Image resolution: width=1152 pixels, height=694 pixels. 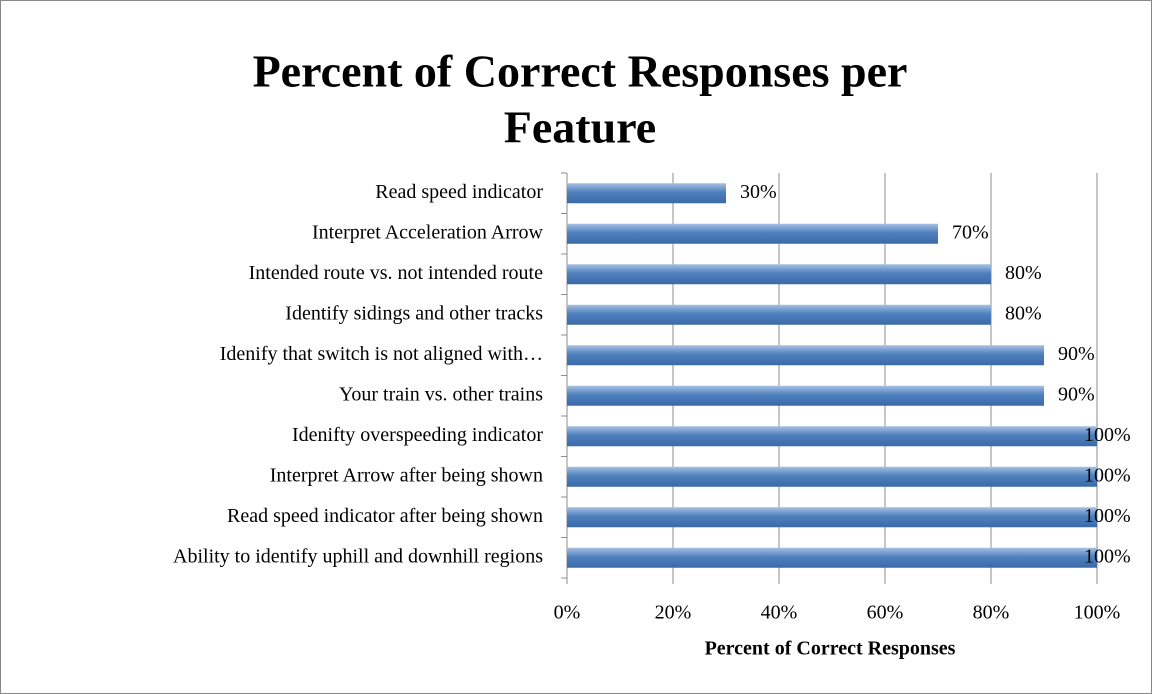 What do you see at coordinates (385, 516) in the screenshot?
I see `y-tick-label: Read speed indicator after being shown` at bounding box center [385, 516].